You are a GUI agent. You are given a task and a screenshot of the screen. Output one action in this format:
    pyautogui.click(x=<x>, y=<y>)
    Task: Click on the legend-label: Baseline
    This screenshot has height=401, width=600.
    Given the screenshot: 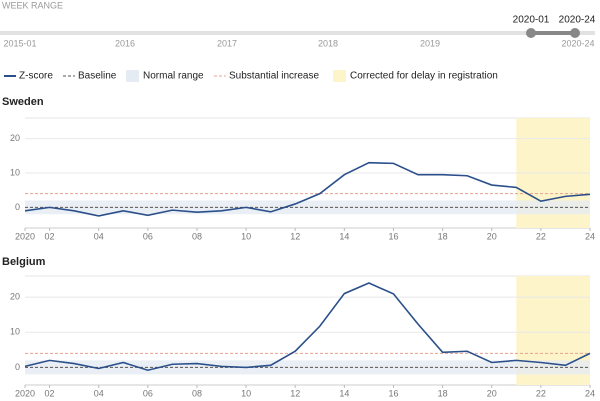 What is the action you would take?
    pyautogui.click(x=97, y=76)
    